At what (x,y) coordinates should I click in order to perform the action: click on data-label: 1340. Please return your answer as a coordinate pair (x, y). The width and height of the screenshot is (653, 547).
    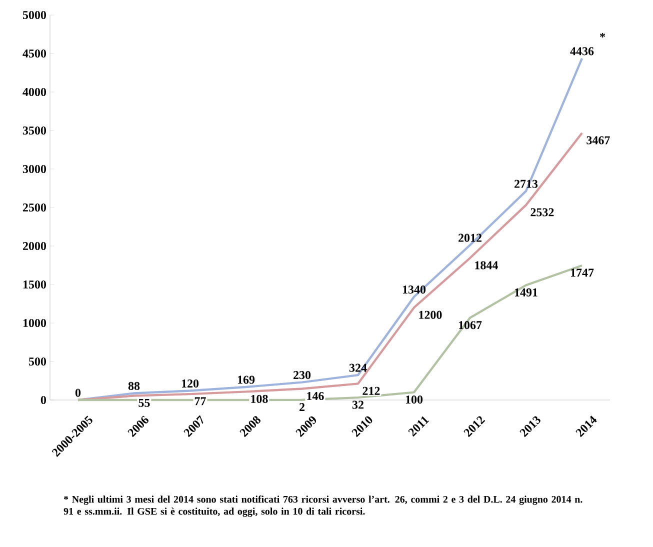
    Looking at the image, I should click on (414, 290).